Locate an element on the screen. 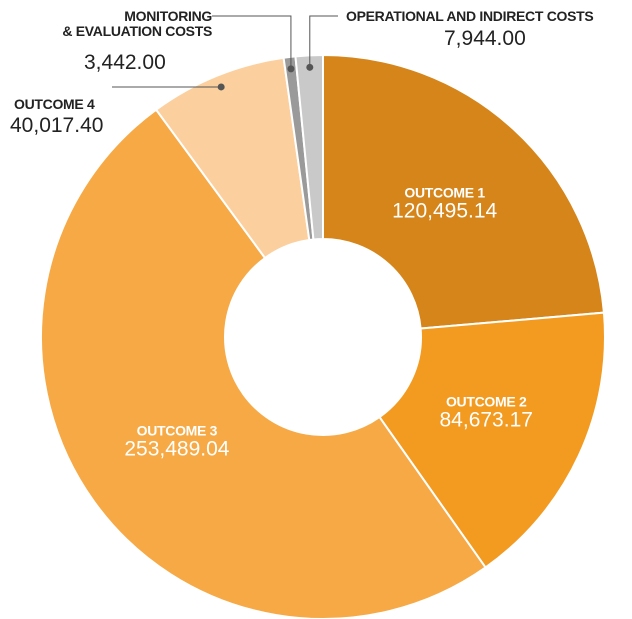 The image size is (632, 619). slice-label: OUTCOME 2 84,673.17 is located at coordinates (486, 412).